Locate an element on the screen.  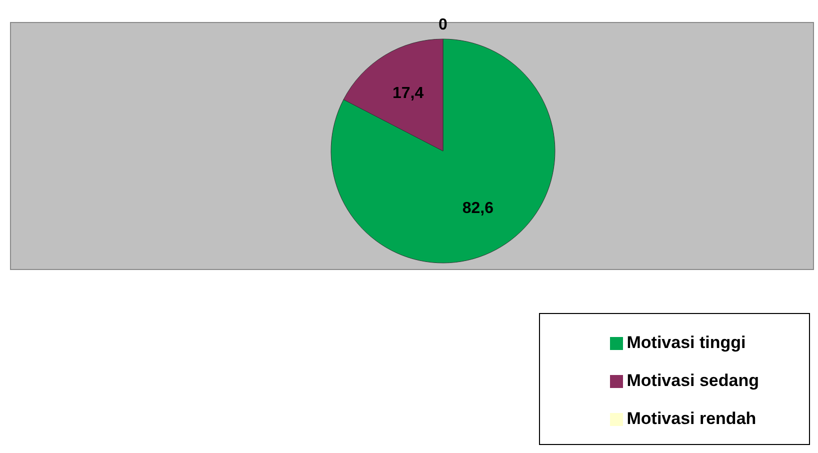
legend-label: Motivasi rendah is located at coordinates (691, 418).